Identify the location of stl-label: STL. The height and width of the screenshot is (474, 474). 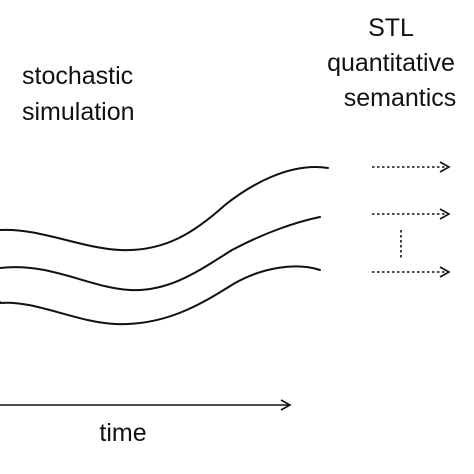
(391, 28).